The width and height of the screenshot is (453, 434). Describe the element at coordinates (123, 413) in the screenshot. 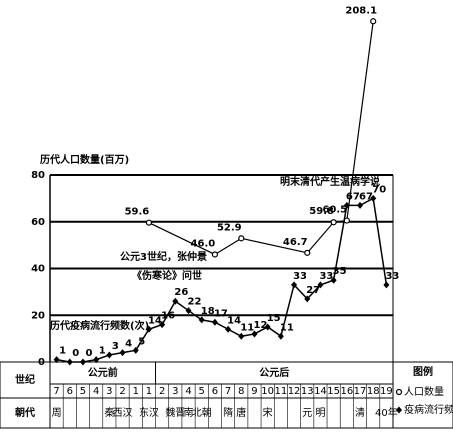

I see `dynasty-label: 西汉` at that location.